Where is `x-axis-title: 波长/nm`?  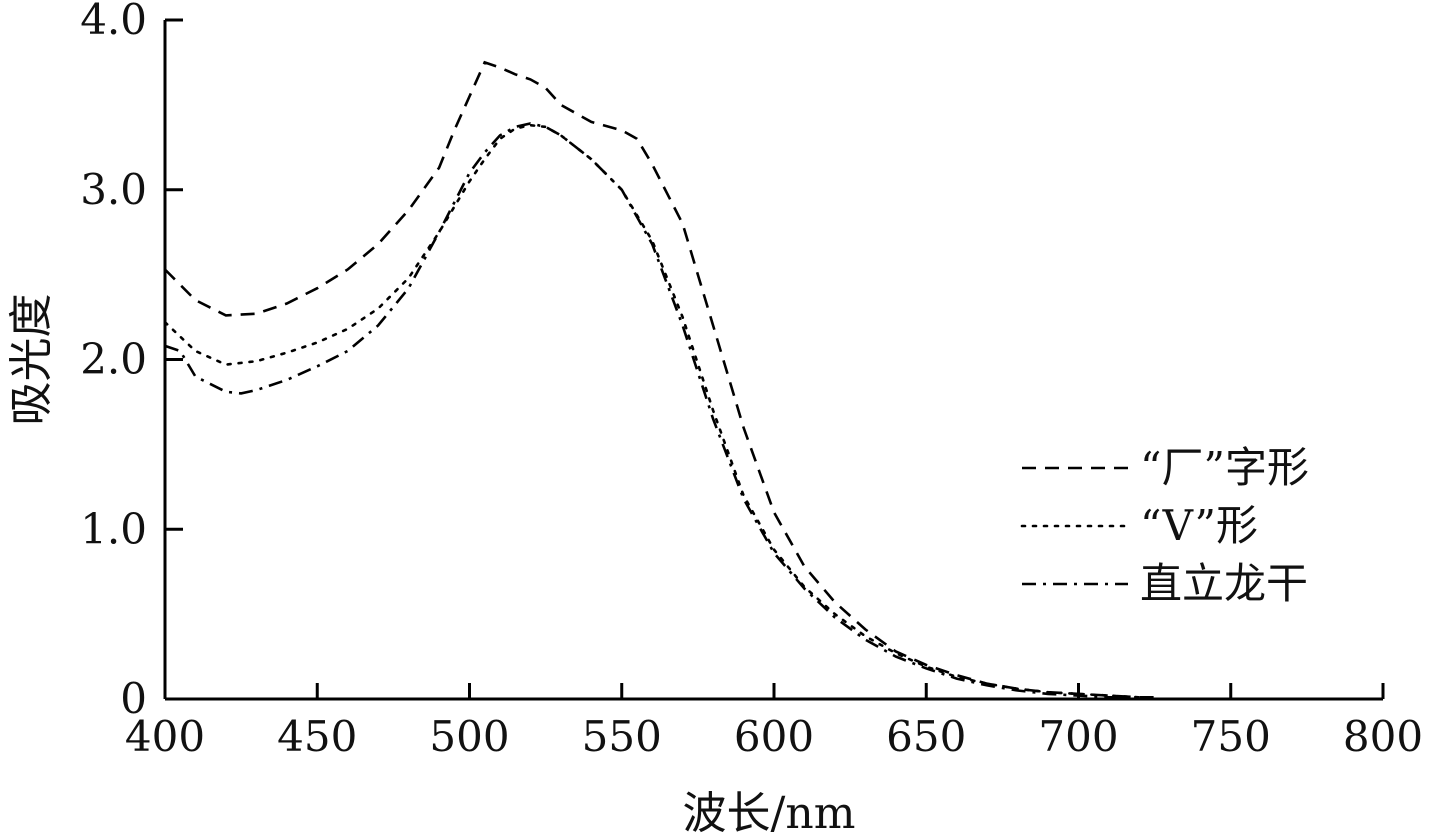
x-axis-title: 波长/nm is located at coordinates (769, 811).